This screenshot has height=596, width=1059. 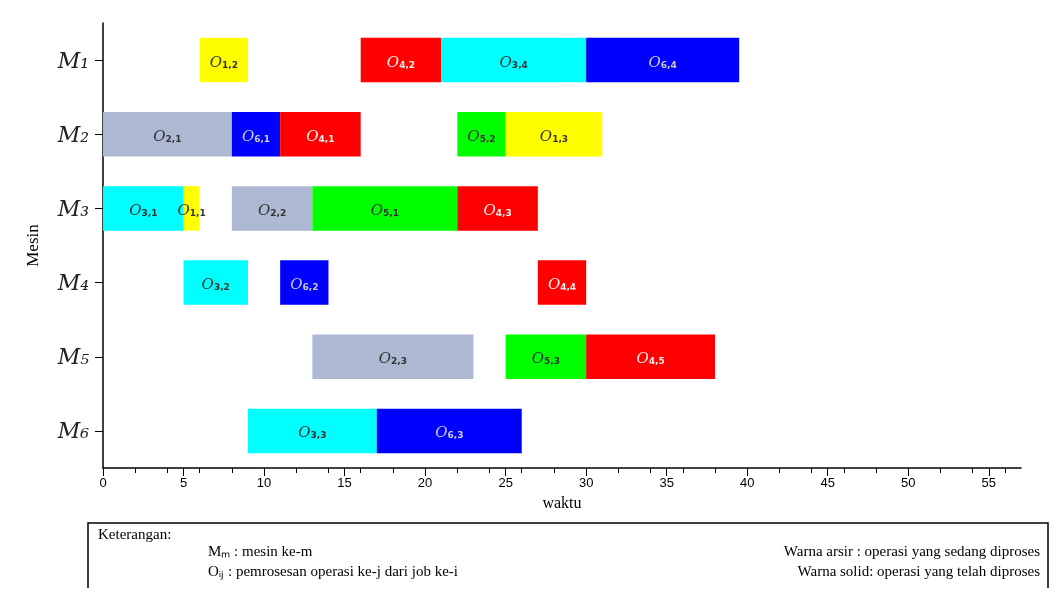 I want to click on series-label: O3,3, so click(x=312, y=432).